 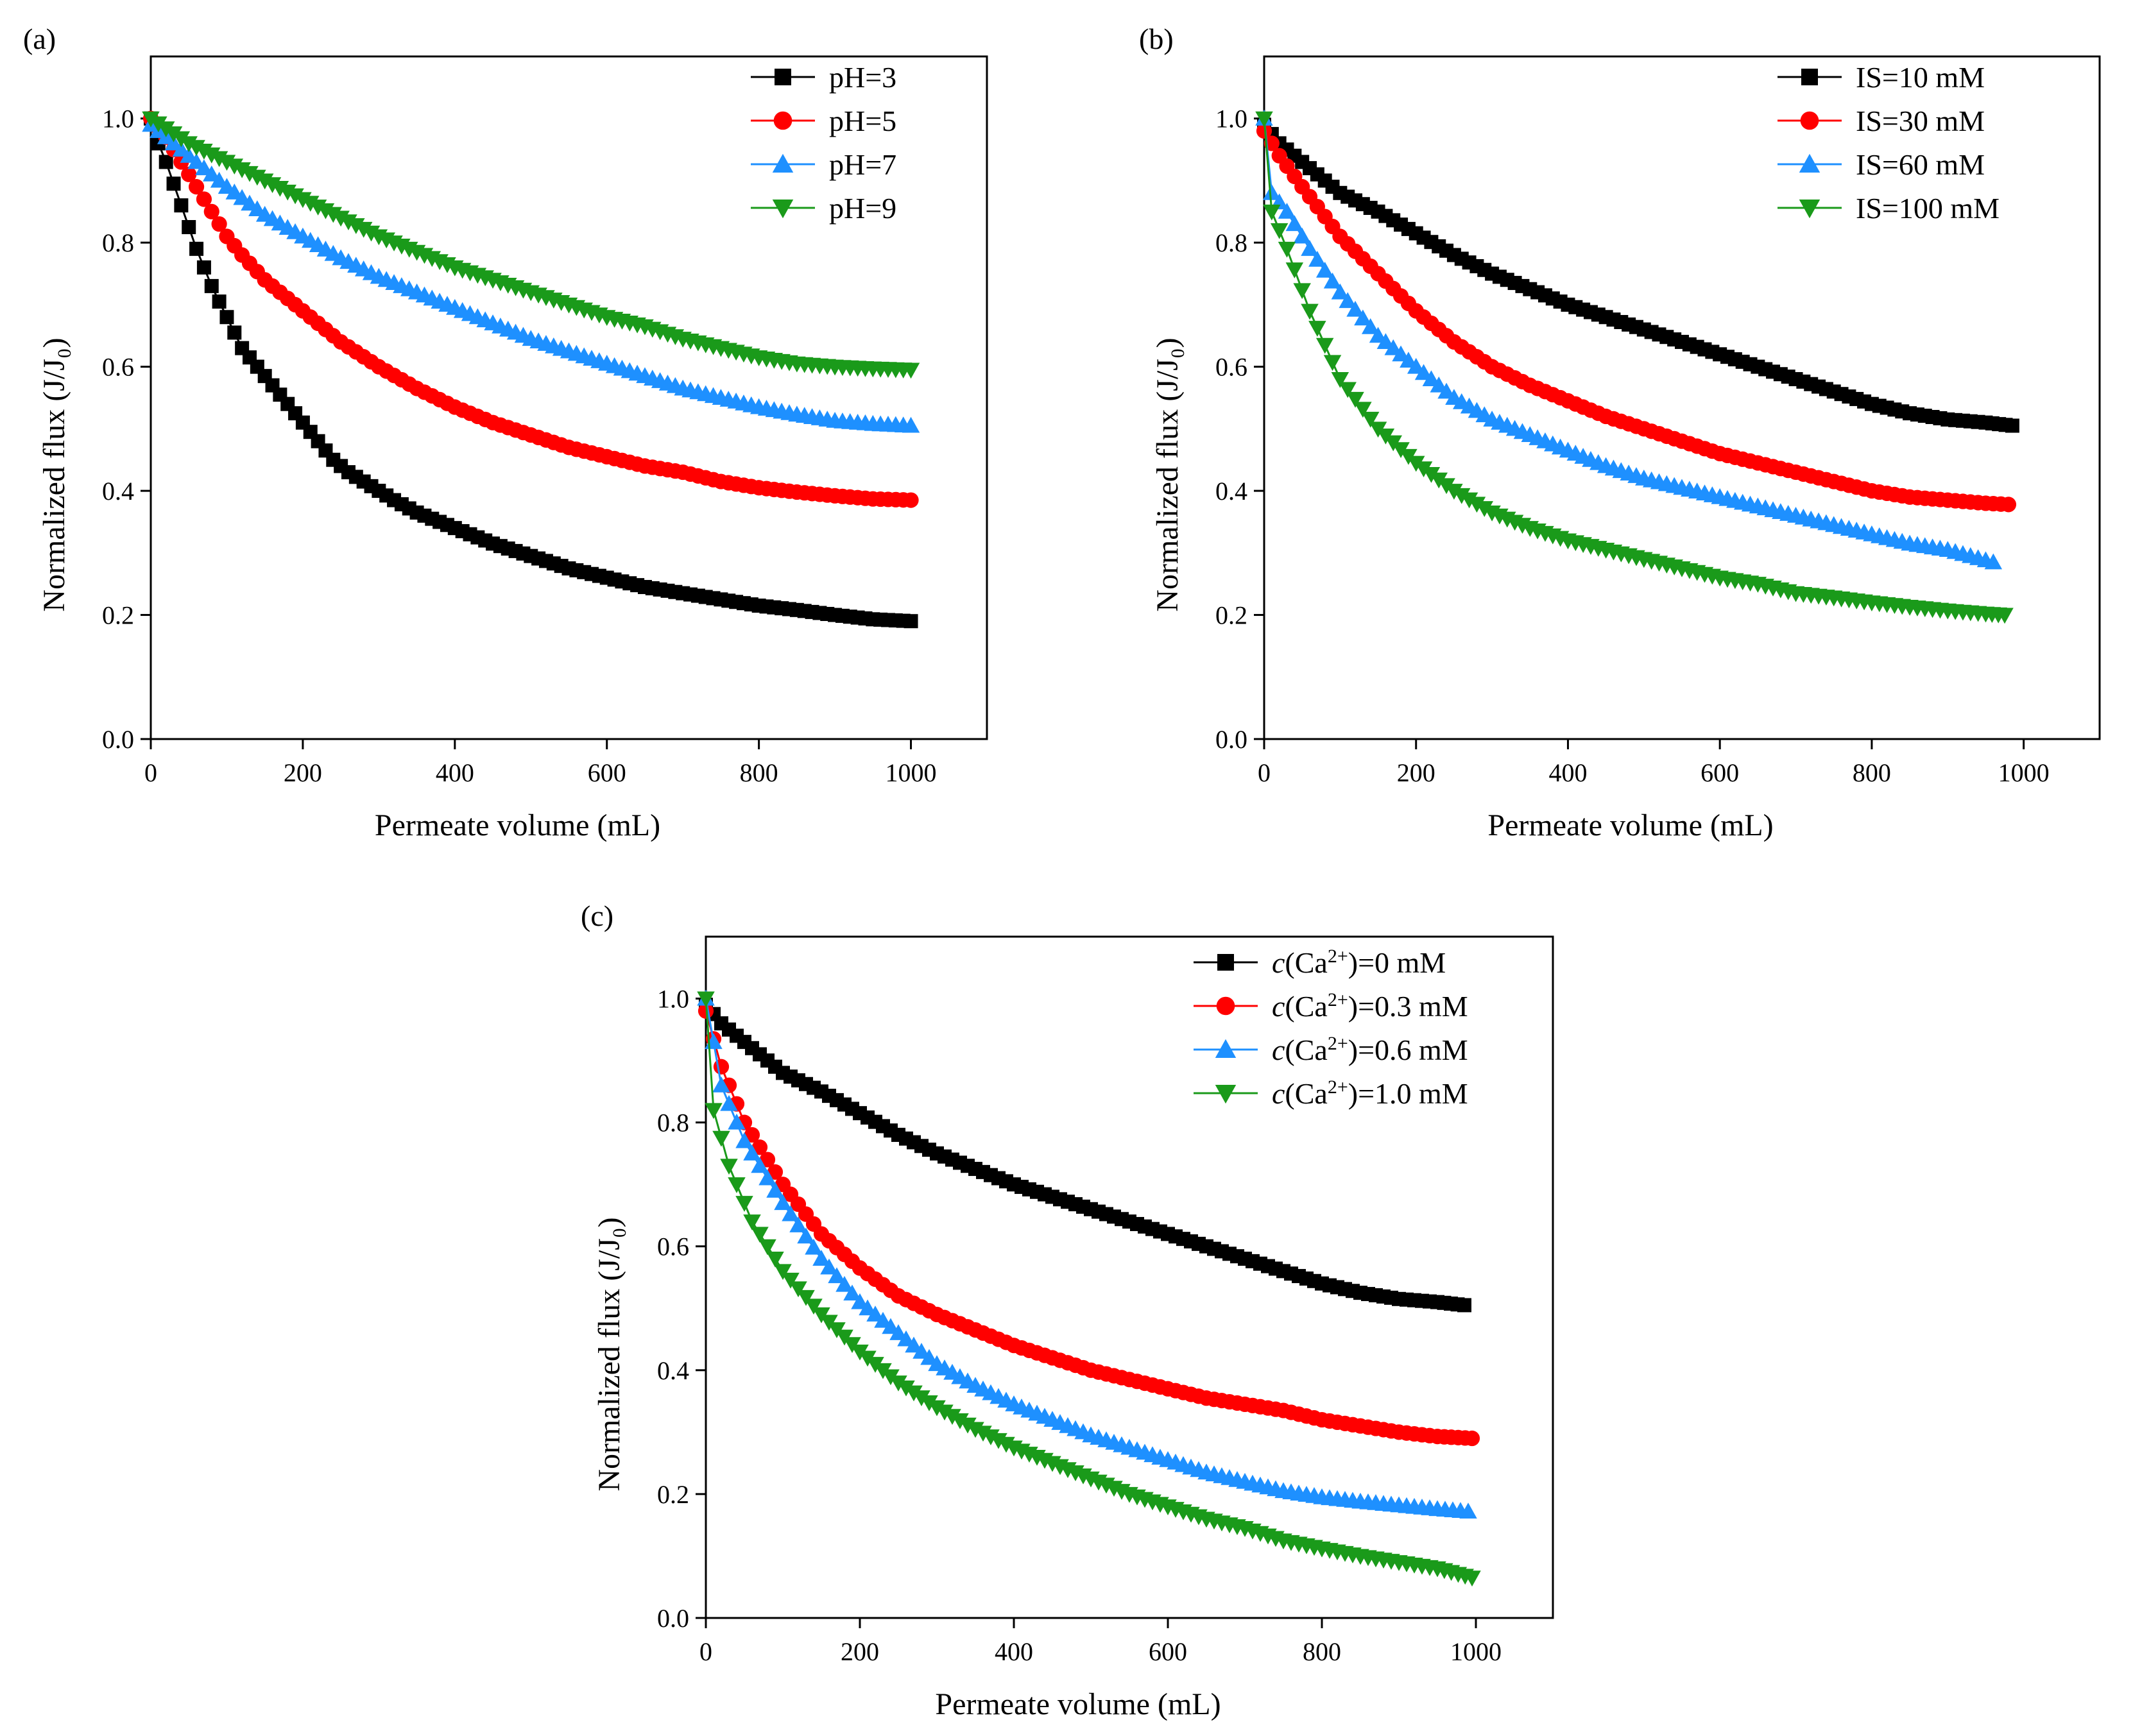 I want to click on x-tick-label: 1000, so click(x=2024, y=772).